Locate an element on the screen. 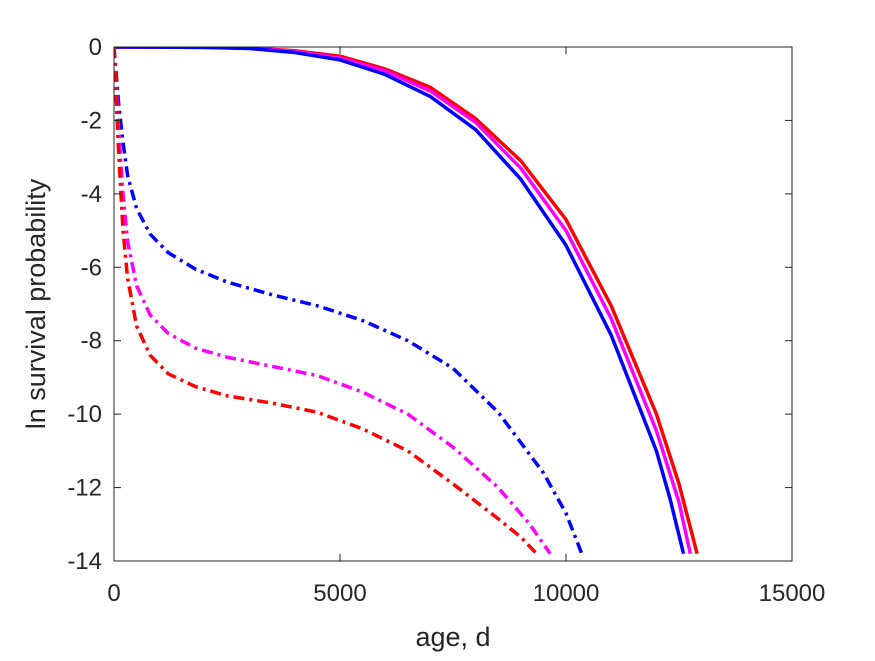 This screenshot has height=661, width=875. y-tick-label: -8 is located at coordinates (91, 341).